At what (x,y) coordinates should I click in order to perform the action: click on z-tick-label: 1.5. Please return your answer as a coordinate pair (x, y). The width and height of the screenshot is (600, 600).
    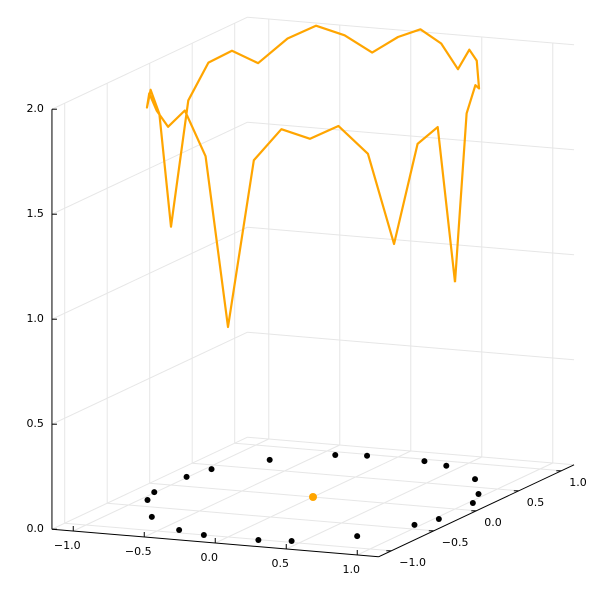
    Looking at the image, I should click on (35, 213).